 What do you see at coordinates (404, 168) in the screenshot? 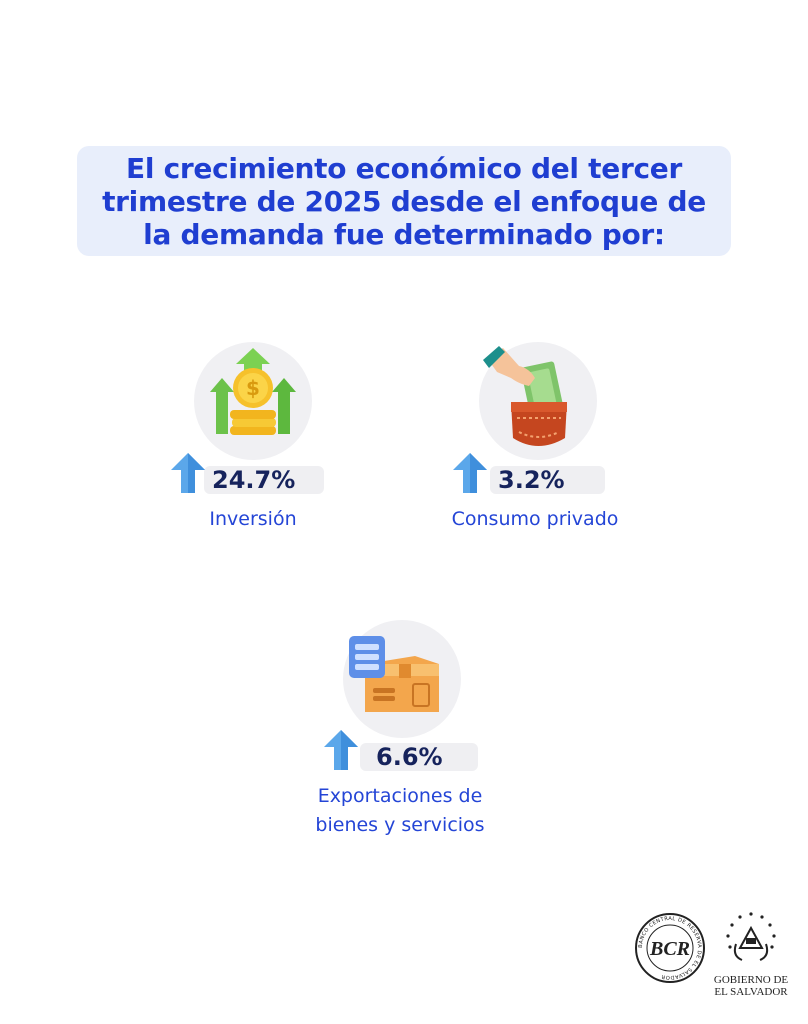
I see `title-line-1: El crecimiento económico del tercer` at bounding box center [404, 168].